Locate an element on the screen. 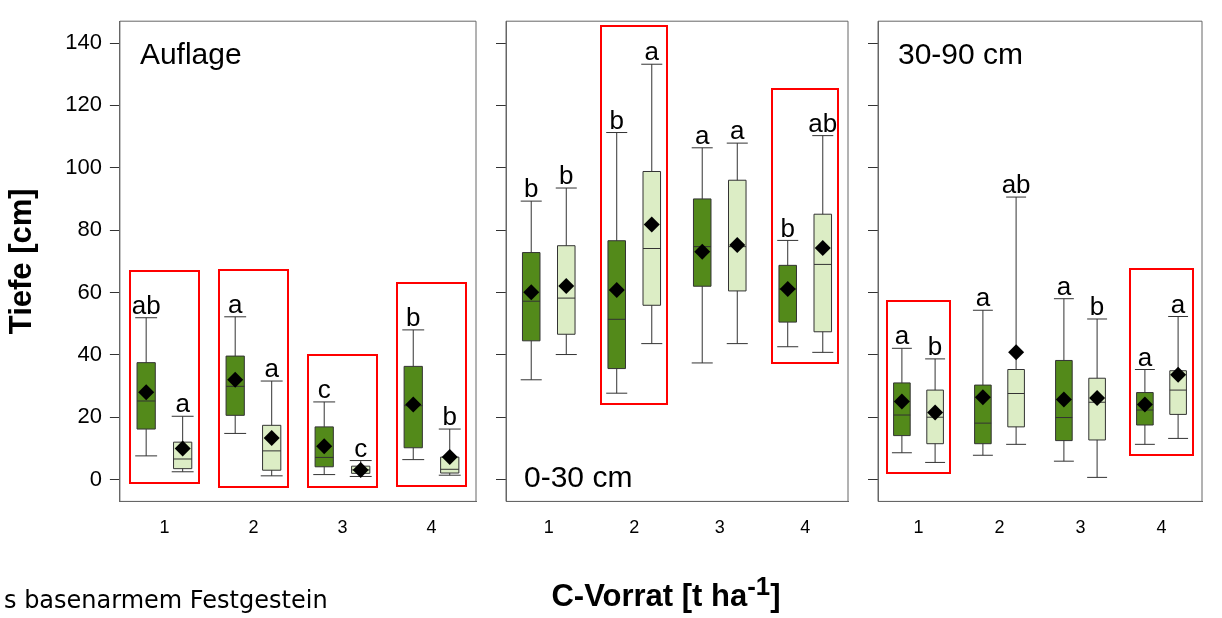 This screenshot has width=1222, height=618. y-tick-label: 80 is located at coordinates (89, 229).